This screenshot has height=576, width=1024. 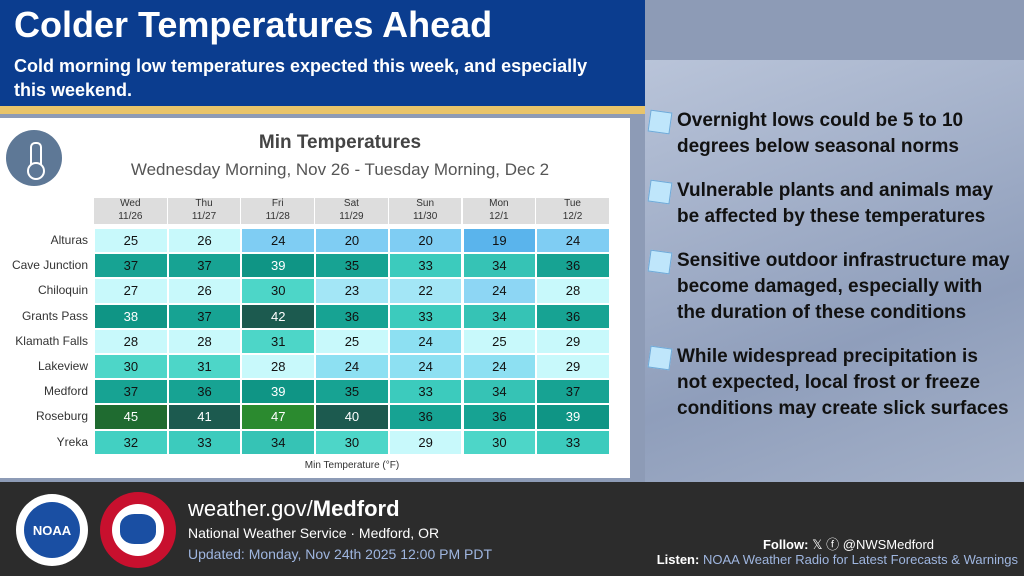 What do you see at coordinates (499, 217) in the screenshot?
I see `column-date: 12/1` at bounding box center [499, 217].